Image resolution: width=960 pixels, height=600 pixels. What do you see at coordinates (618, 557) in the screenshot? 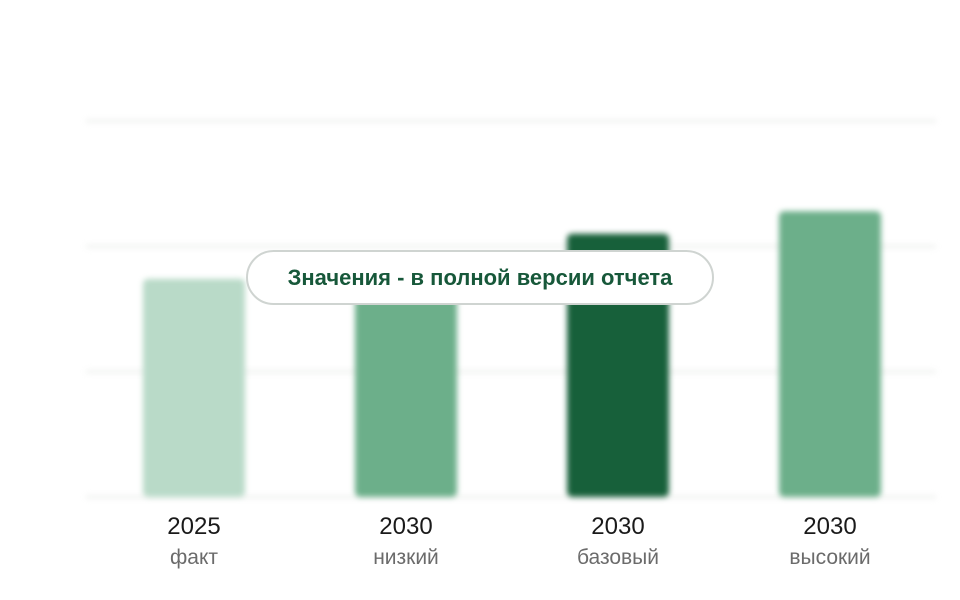
I see `category-scenario-label: базовый` at bounding box center [618, 557].